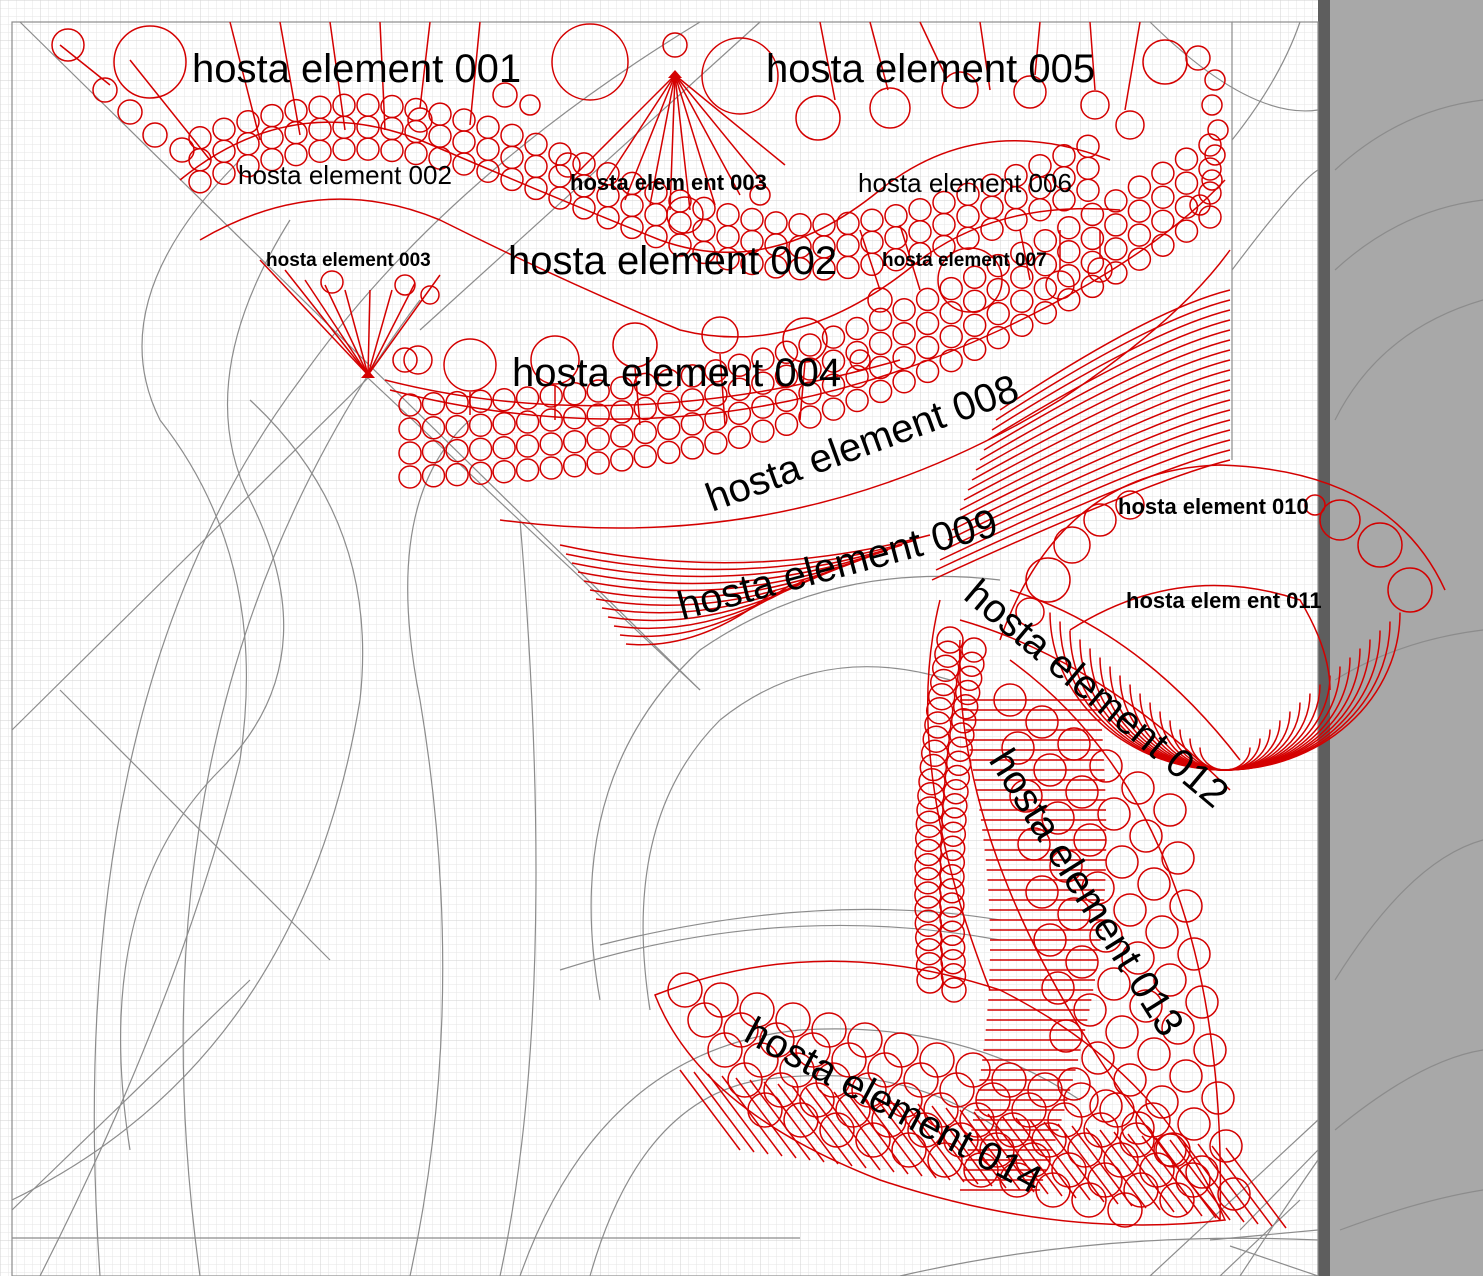  Describe the element at coordinates (345, 175) in the screenshot. I see `label-element-002-upper: hosta element 002` at that location.